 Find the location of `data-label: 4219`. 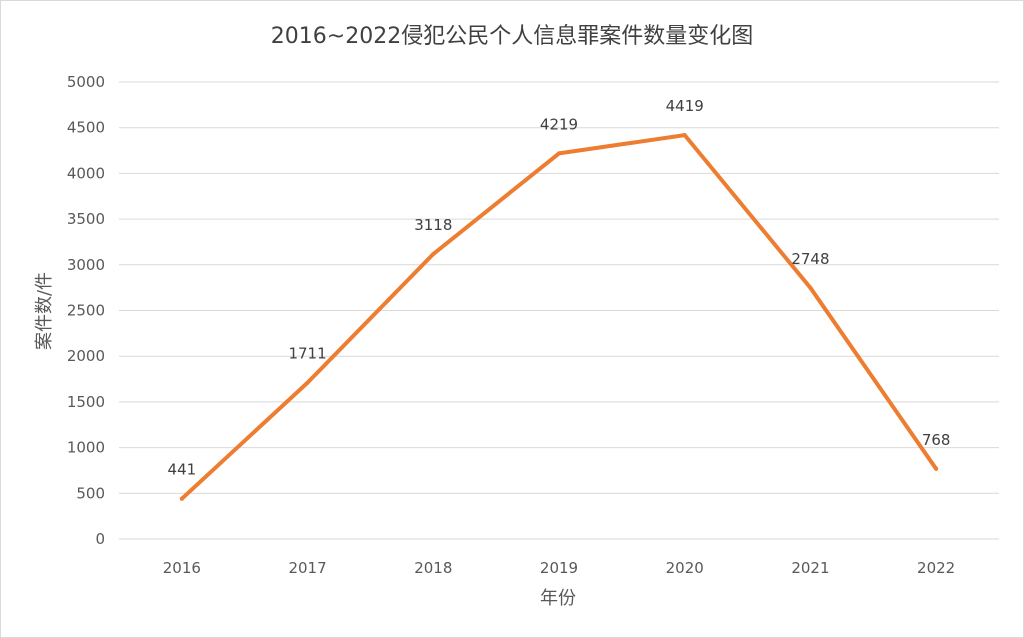

data-label: 4219 is located at coordinates (559, 124).